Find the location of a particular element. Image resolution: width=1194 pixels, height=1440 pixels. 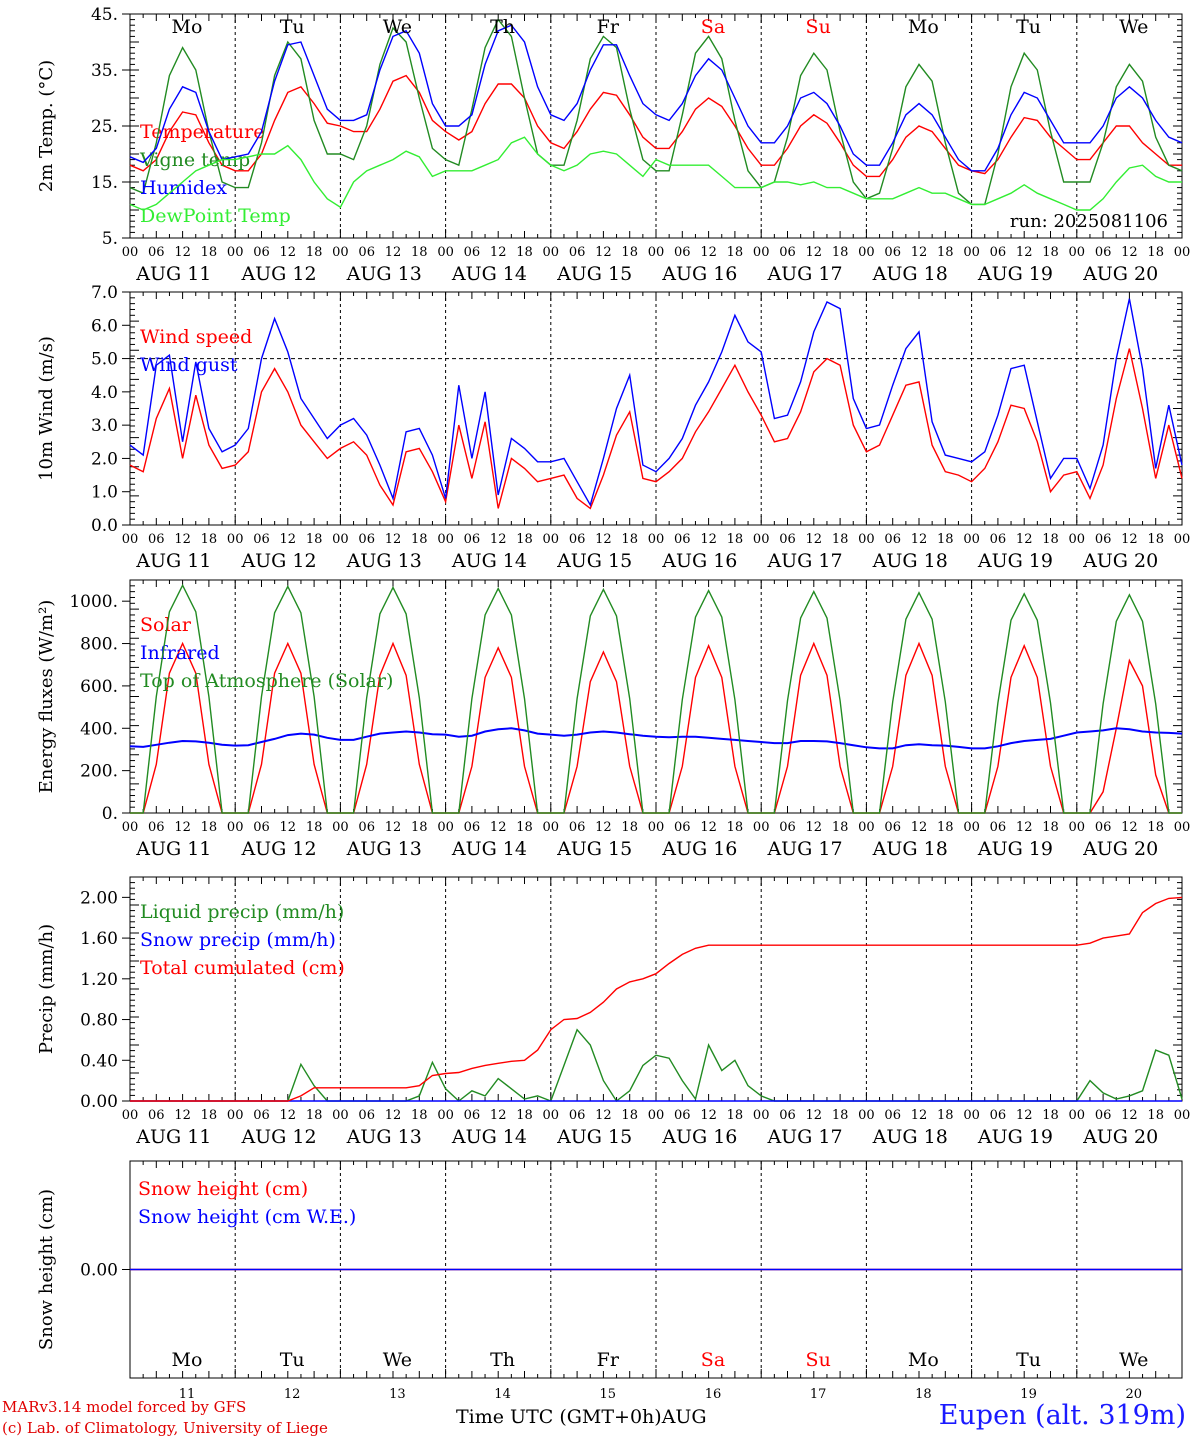

legend-entry: Infrared is located at coordinates (180, 653).